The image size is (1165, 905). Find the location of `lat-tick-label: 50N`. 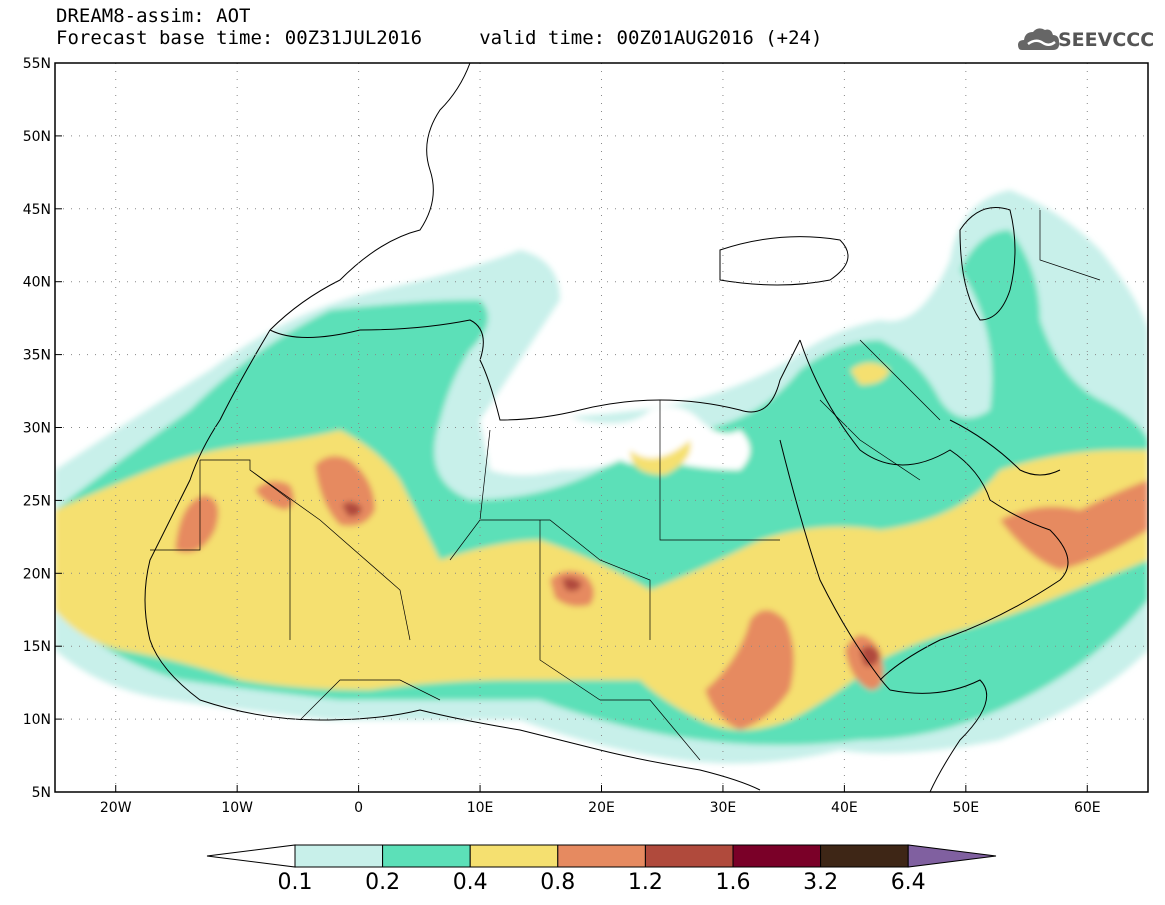

lat-tick-label: 50N is located at coordinates (37, 137).